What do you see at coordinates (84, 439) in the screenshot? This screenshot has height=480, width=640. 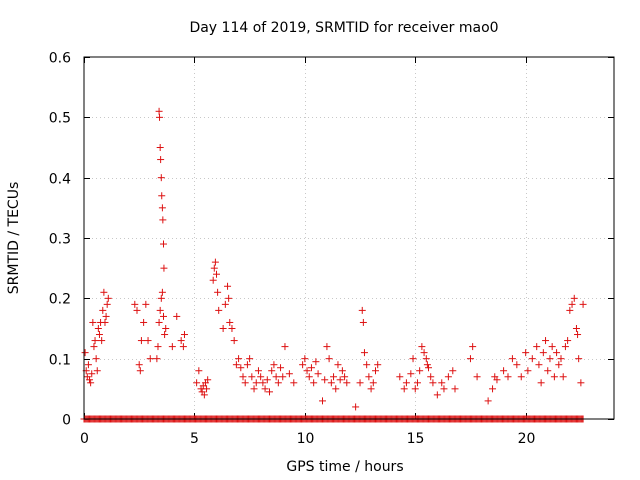 I see `x-tick-label: 0` at bounding box center [84, 439].